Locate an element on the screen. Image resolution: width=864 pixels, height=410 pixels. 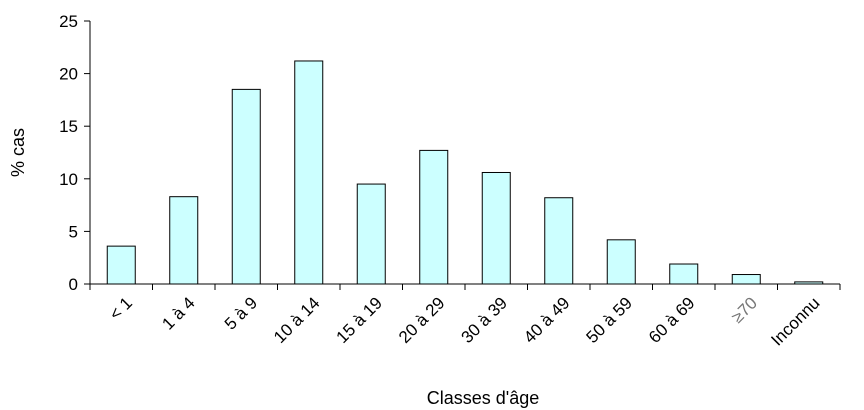
y-tick-label: 25 is located at coordinates (68, 21).